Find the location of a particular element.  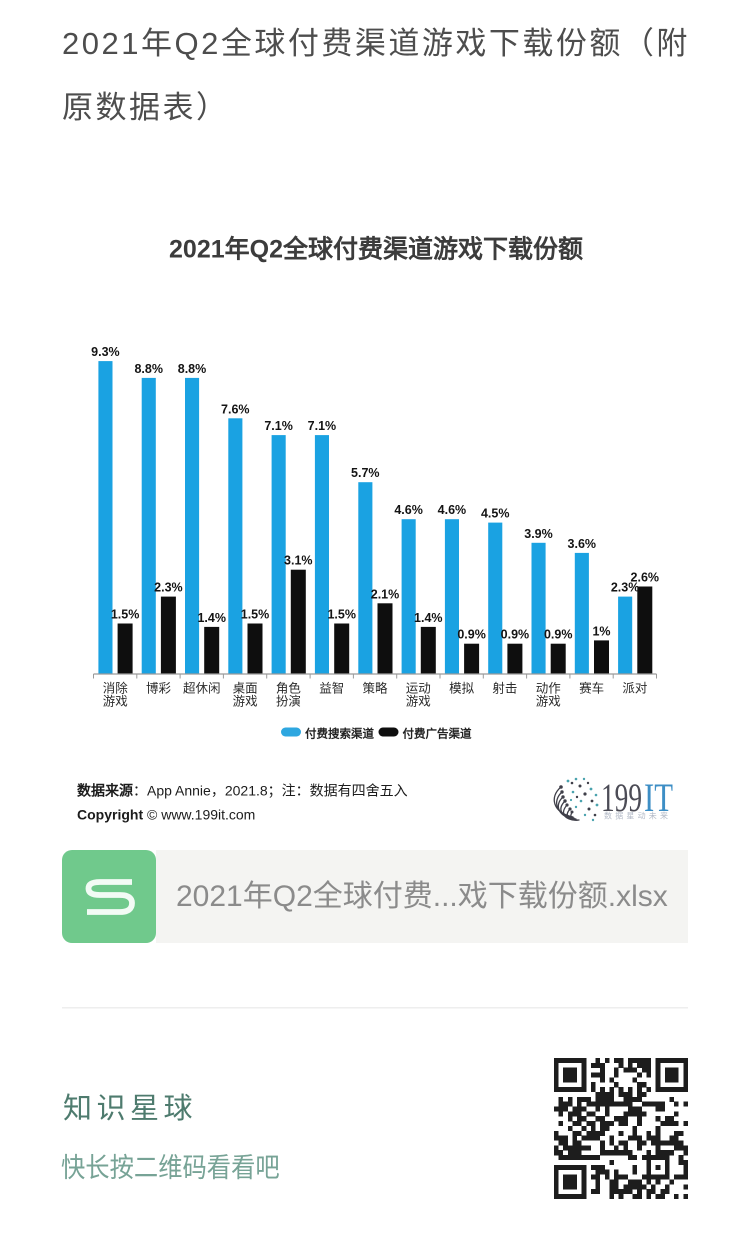

svg-text: 2.6% is located at coordinates (645, 578).